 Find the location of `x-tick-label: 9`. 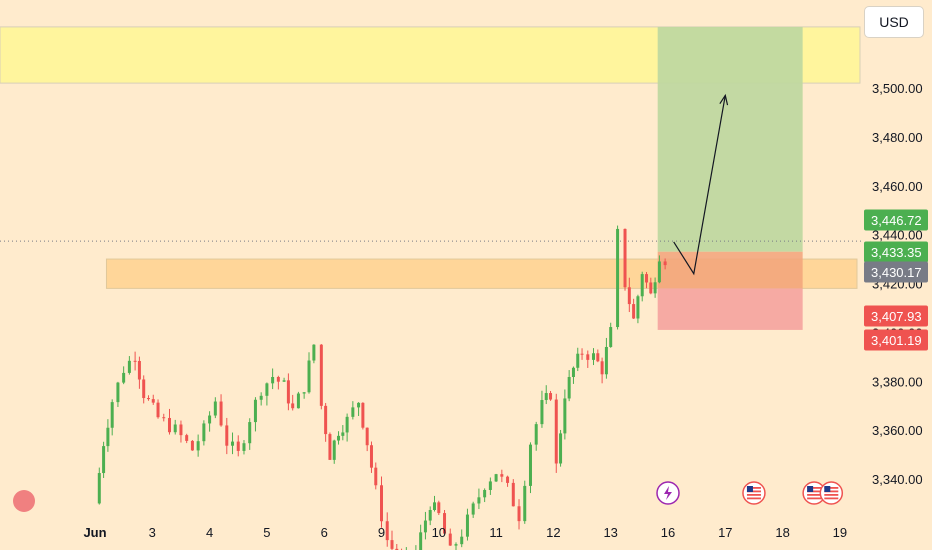

x-tick-label: 9 is located at coordinates (381, 532).